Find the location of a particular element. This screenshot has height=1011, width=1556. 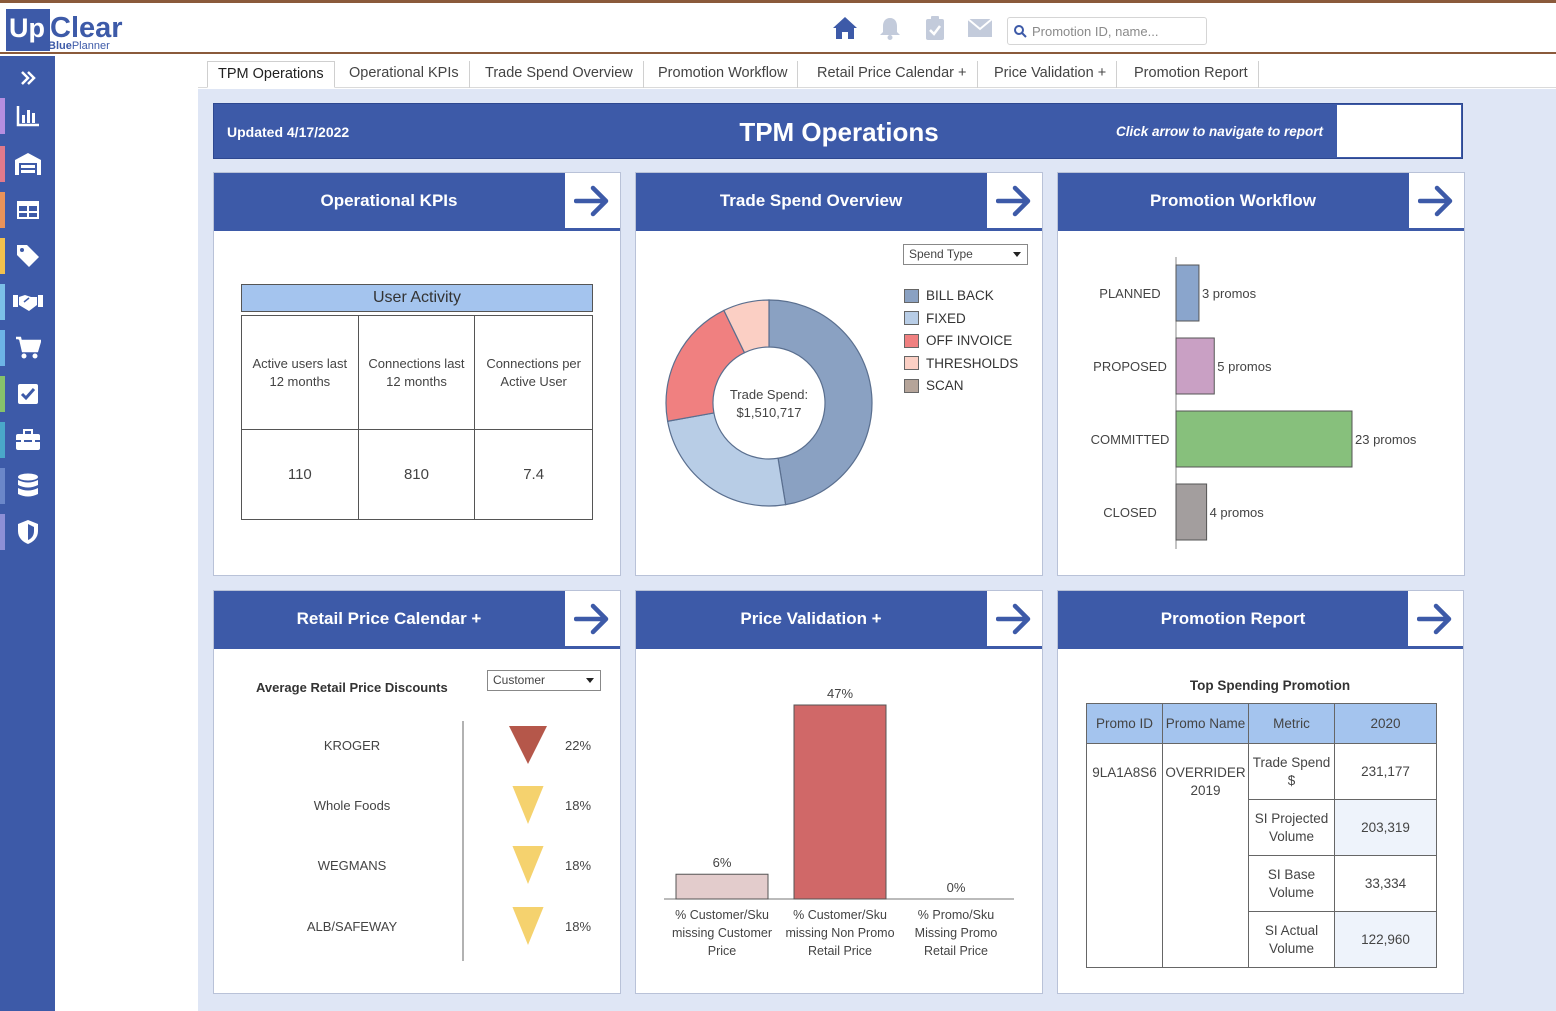

sidebar-item-approvals is located at coordinates (27, 394).